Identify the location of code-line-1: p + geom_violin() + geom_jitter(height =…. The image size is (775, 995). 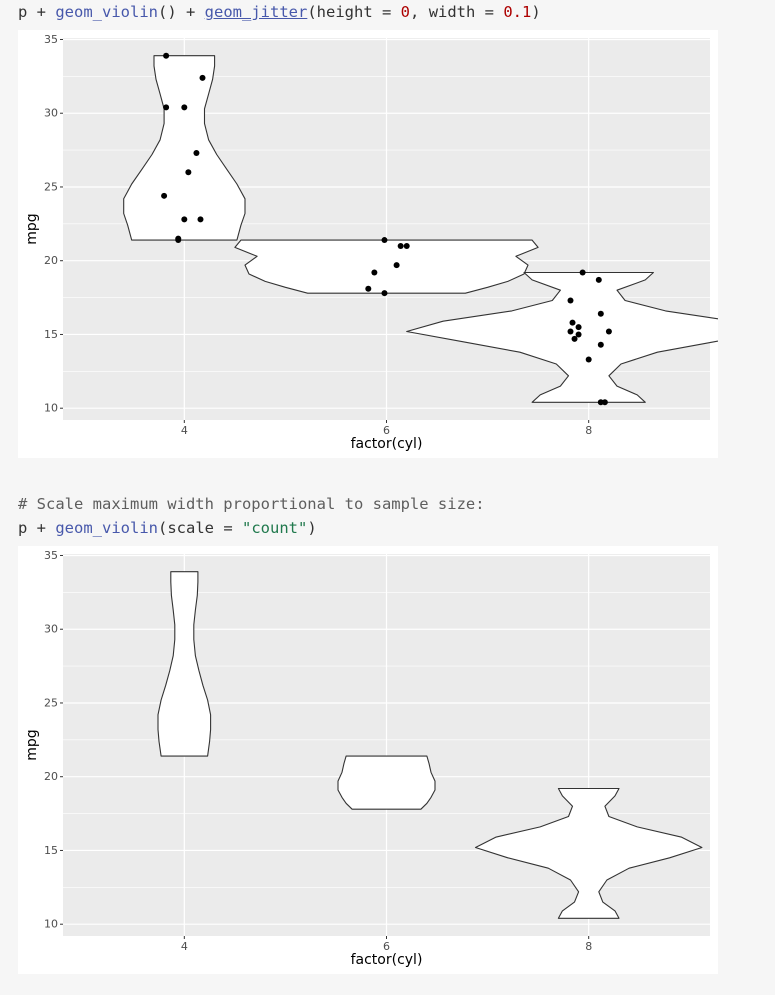
(279, 12).